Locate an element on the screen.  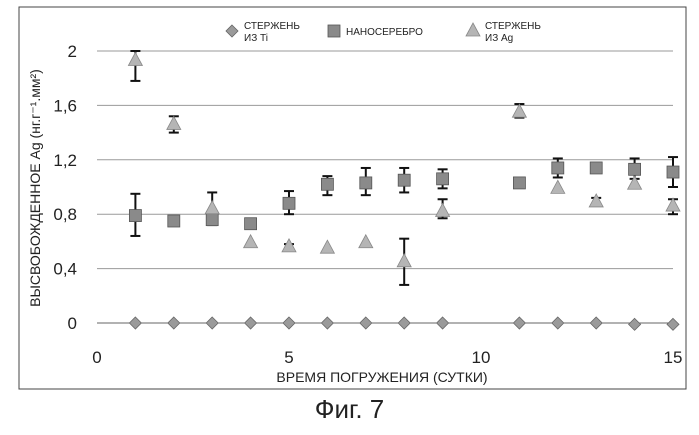
figure-caption: Фиг. 7 is located at coordinates (349, 409).